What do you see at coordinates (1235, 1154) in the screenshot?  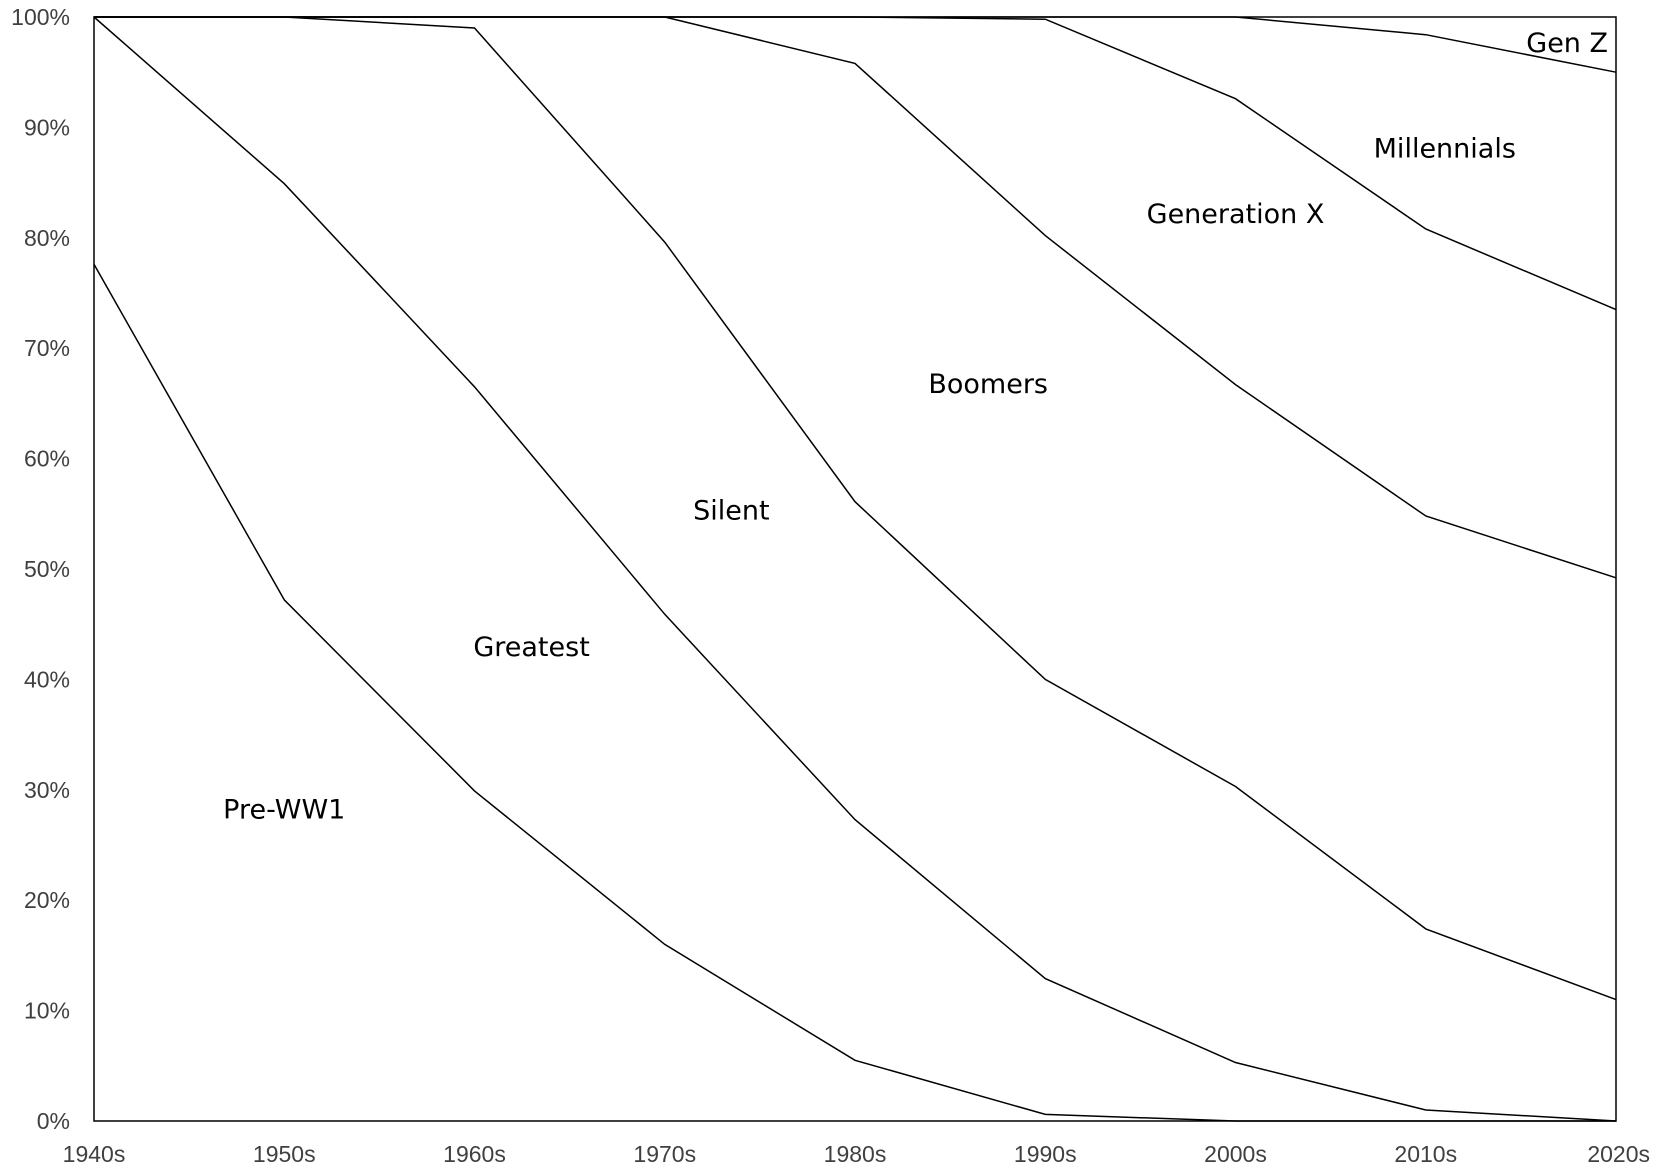 I see `x-tick-label: 2000s` at bounding box center [1235, 1154].